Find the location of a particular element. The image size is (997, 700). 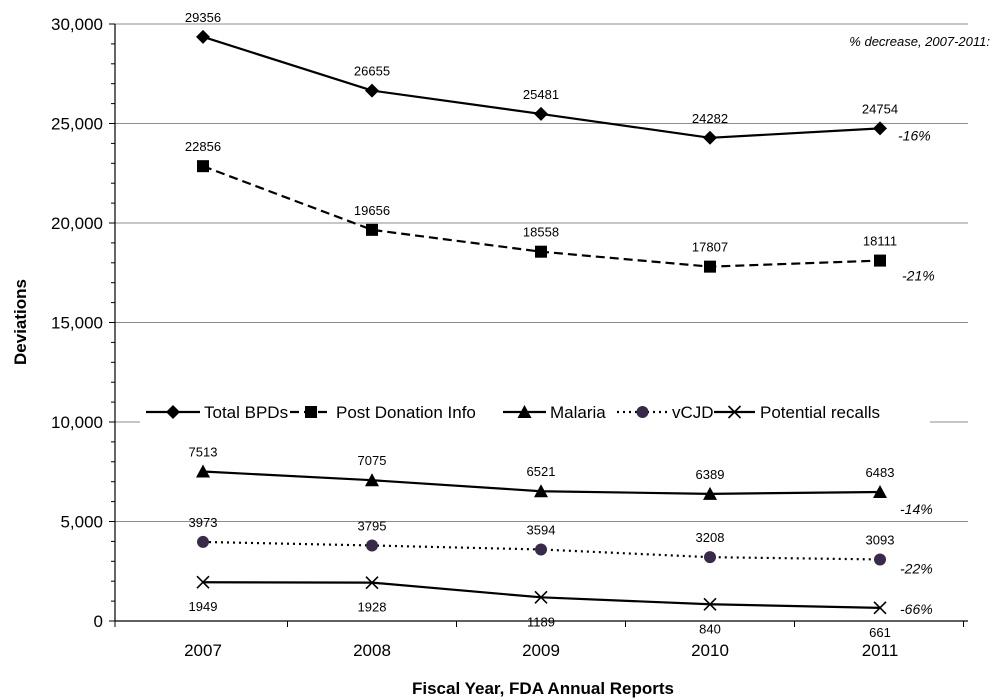

legend-label-vcjd: vCJD is located at coordinates (693, 412).